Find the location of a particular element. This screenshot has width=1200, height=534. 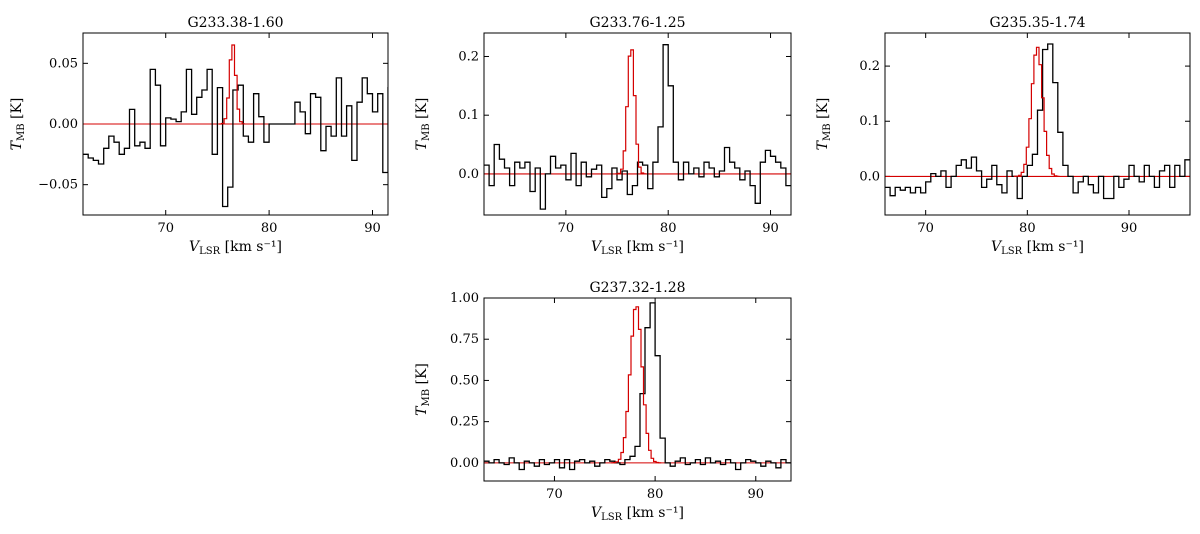

panel-title: G235.35-1.74 is located at coordinates (1037, 23).